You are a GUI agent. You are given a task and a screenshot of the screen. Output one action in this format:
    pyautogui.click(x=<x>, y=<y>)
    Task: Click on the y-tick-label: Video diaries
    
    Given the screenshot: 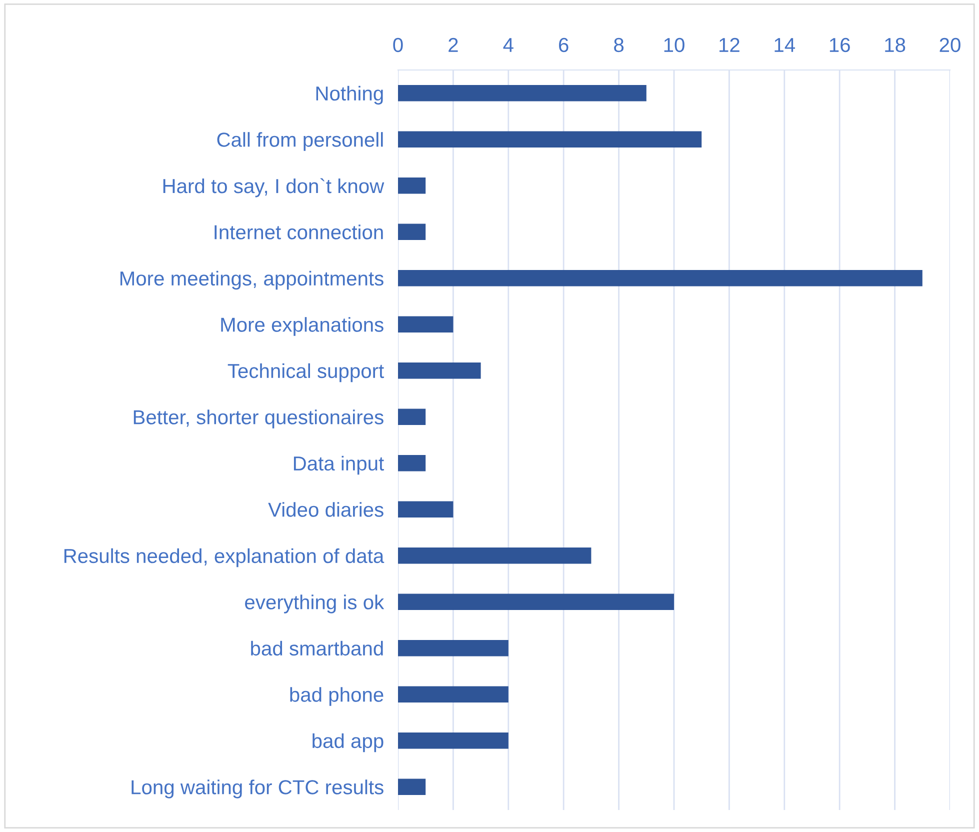 What is the action you would take?
    pyautogui.click(x=326, y=509)
    